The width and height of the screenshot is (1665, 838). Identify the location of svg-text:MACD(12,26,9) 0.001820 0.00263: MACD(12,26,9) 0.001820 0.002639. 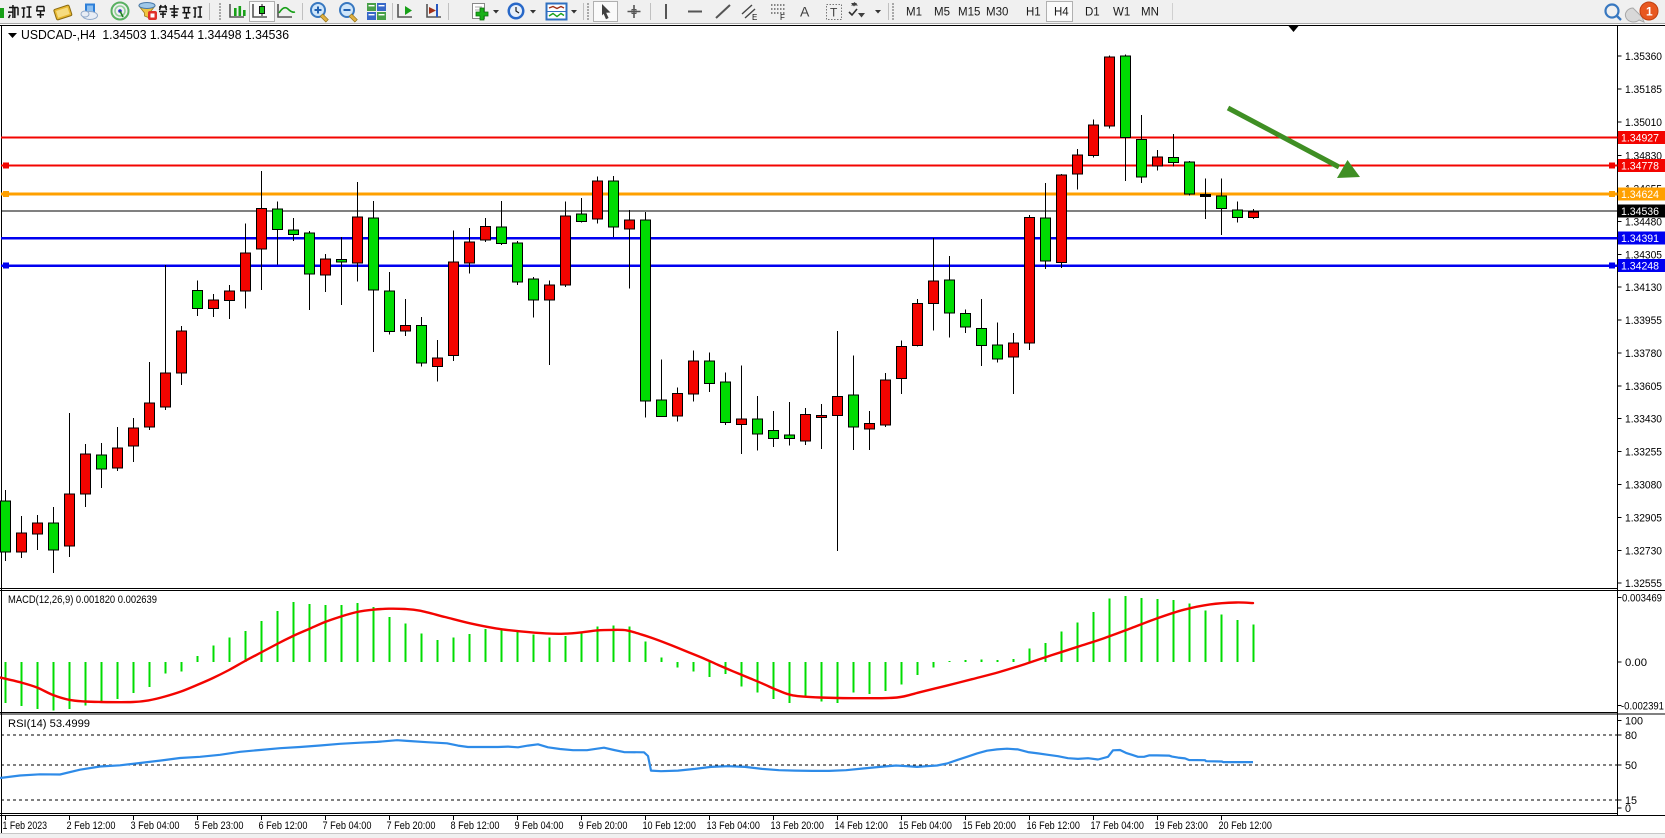
(82, 600).